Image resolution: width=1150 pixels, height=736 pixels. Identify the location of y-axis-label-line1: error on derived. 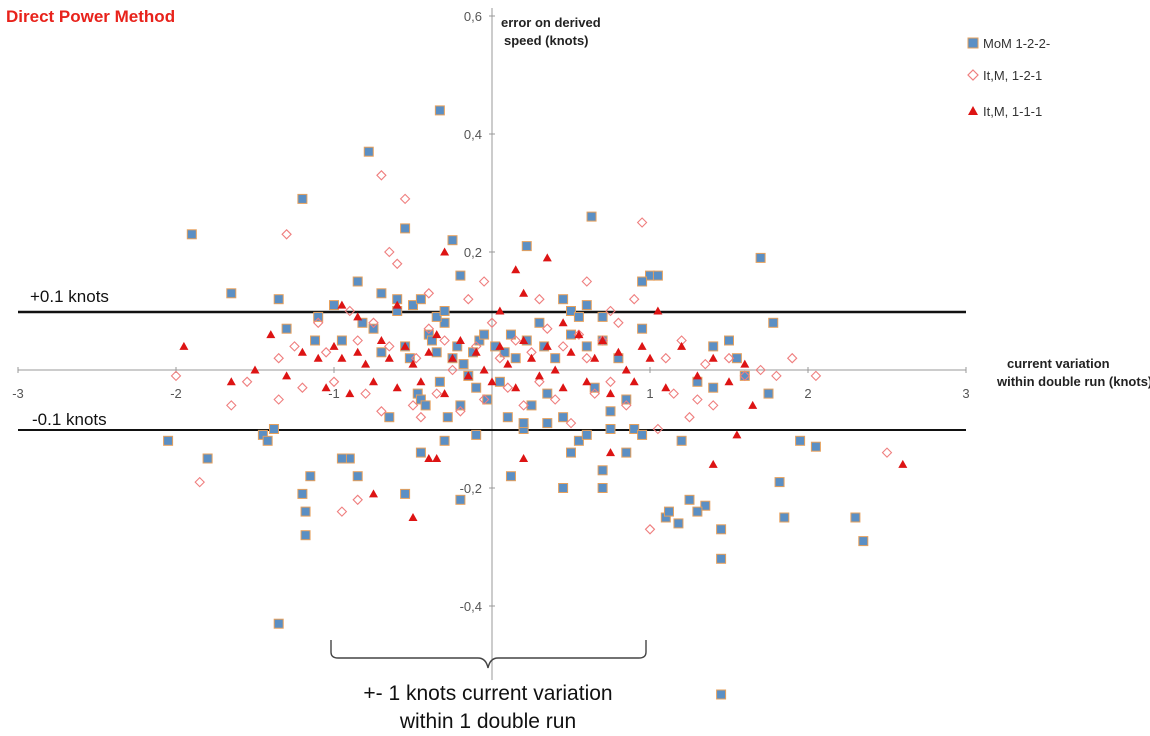
(551, 22).